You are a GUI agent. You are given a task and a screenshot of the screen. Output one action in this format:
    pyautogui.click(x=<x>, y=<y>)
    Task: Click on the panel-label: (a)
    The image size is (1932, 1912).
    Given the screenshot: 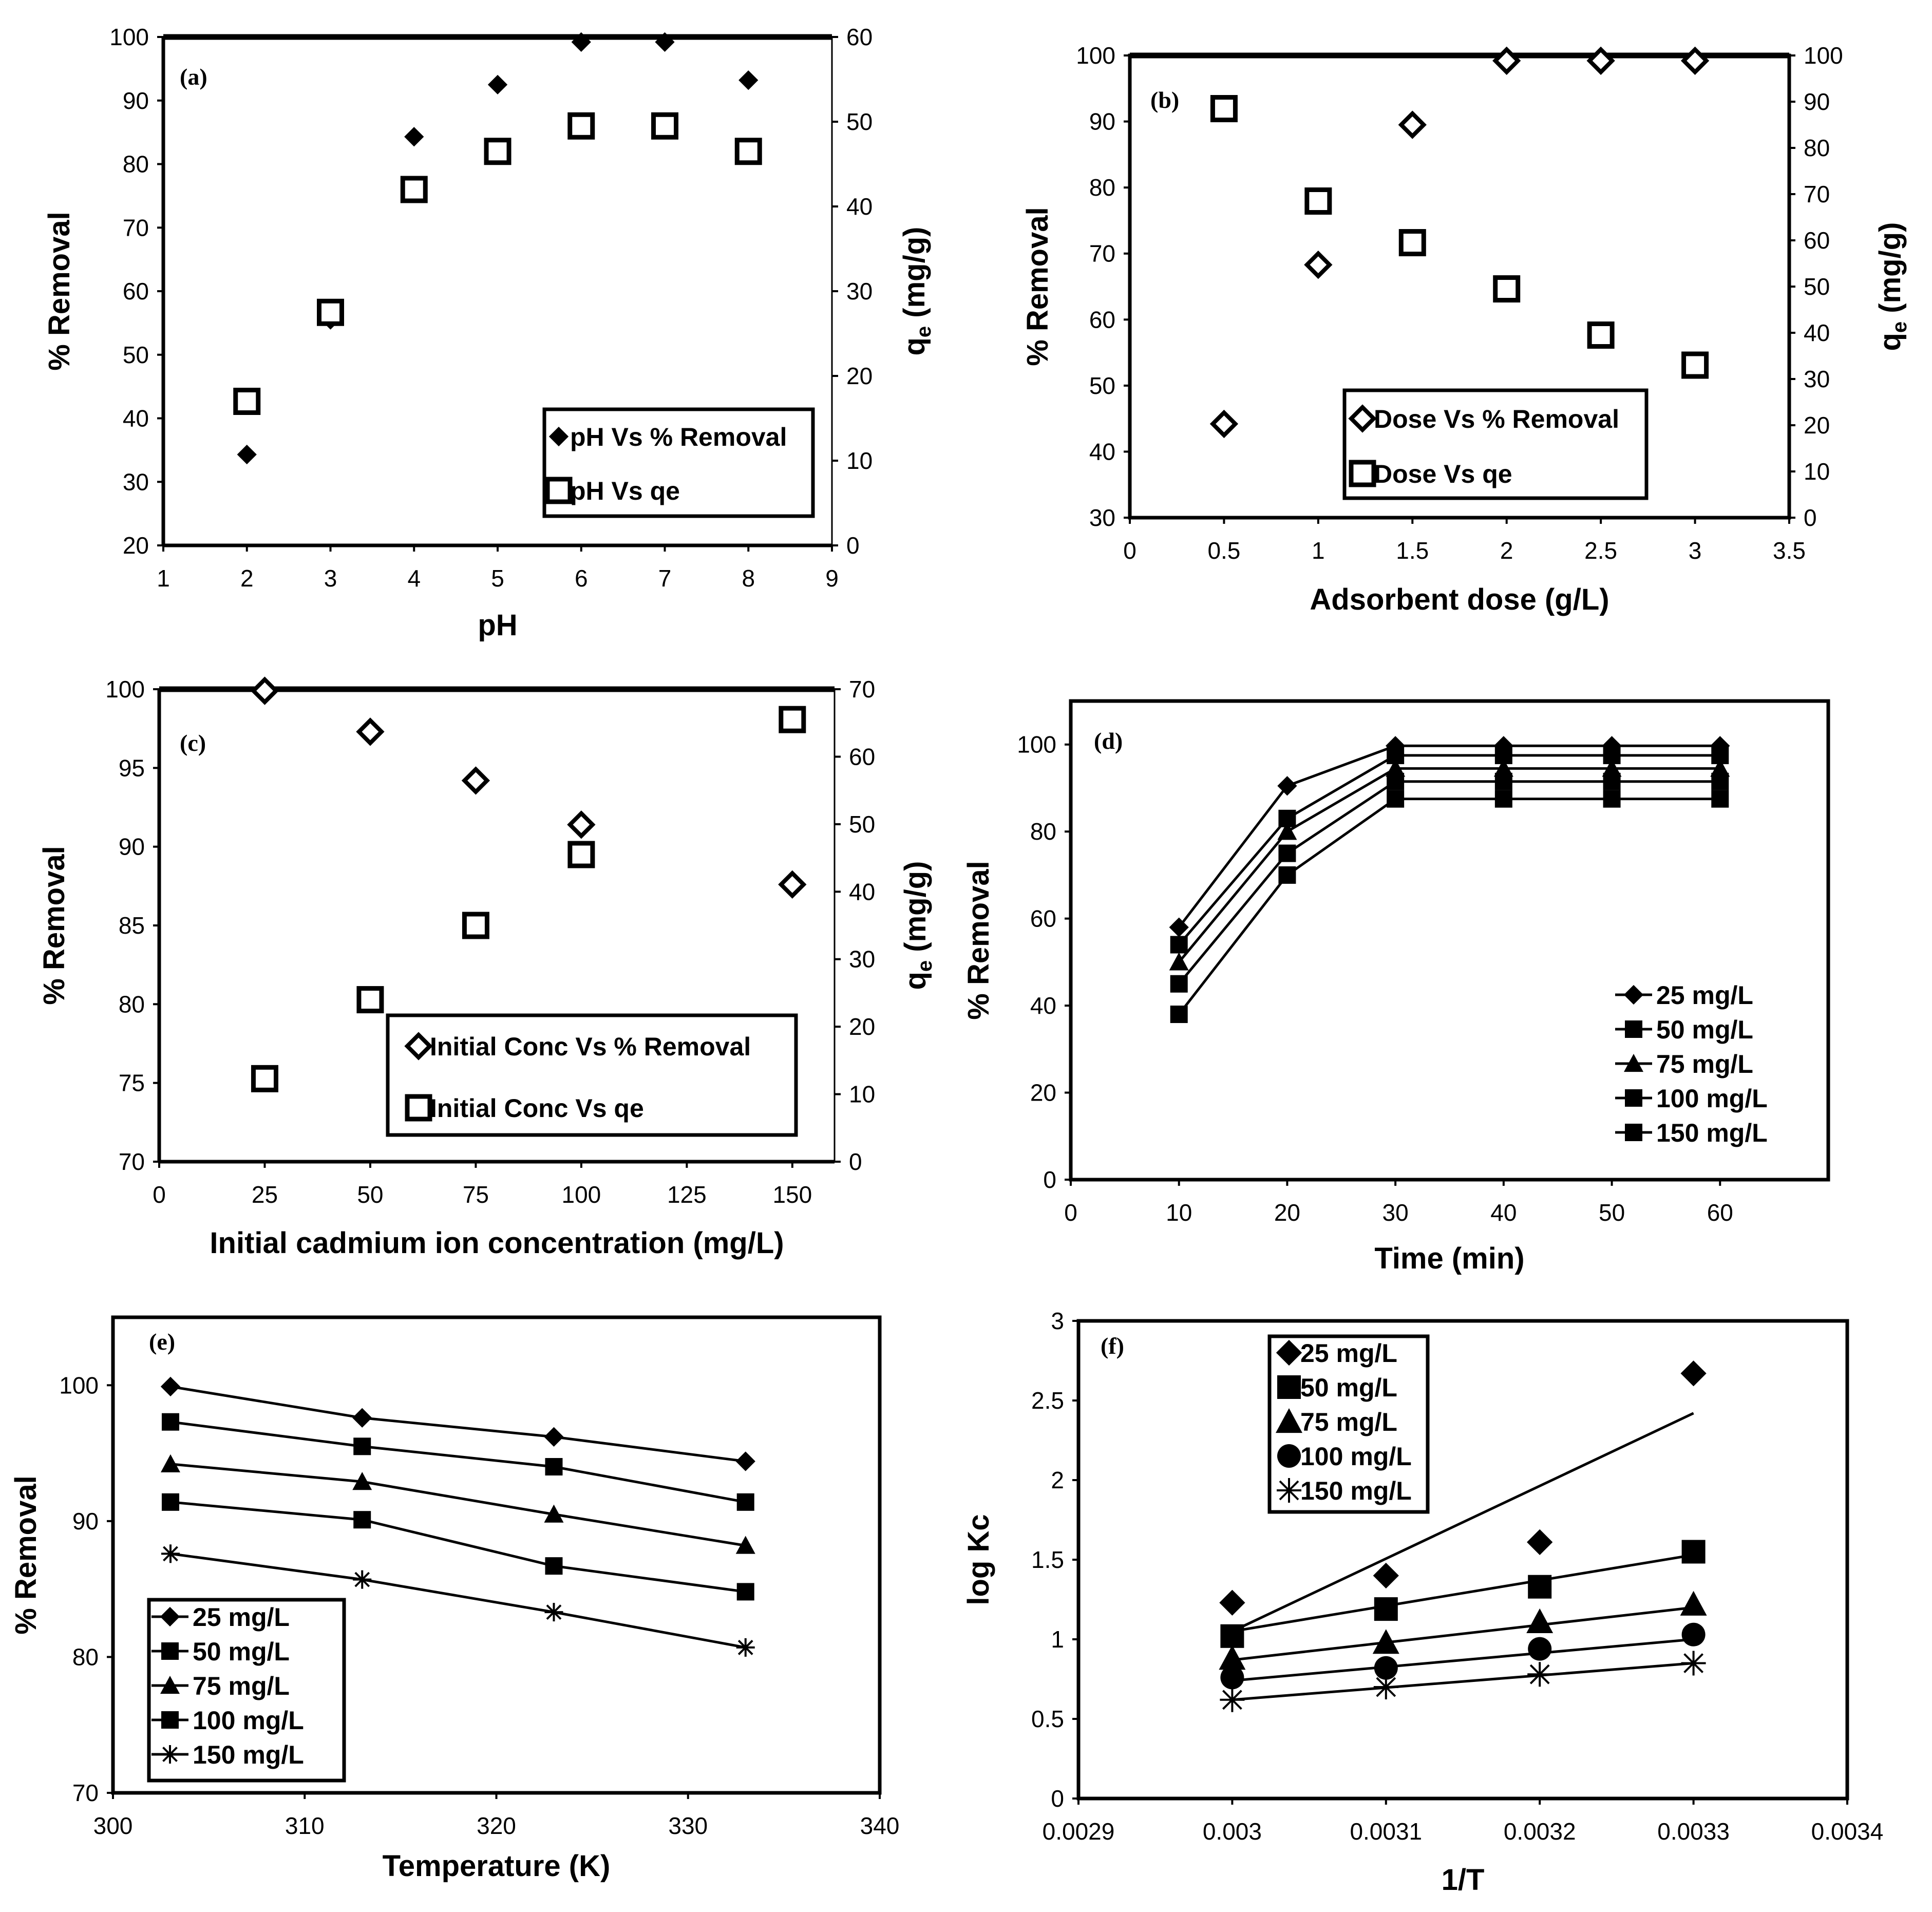 What is the action you would take?
    pyautogui.click(x=194, y=77)
    